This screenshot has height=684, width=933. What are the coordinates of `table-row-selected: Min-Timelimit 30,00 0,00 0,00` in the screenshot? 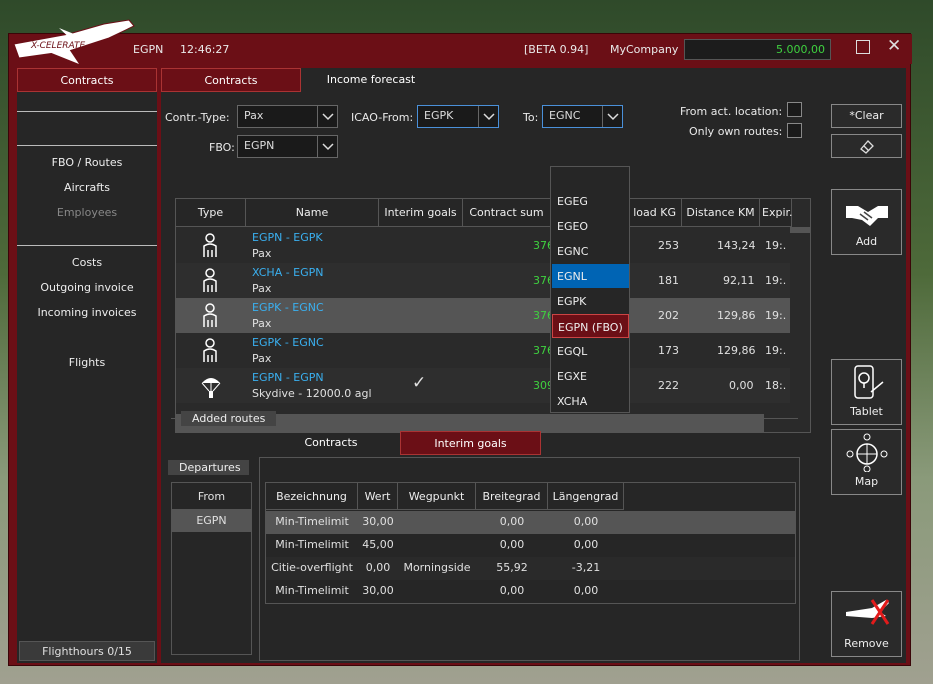 It's located at (530, 522).